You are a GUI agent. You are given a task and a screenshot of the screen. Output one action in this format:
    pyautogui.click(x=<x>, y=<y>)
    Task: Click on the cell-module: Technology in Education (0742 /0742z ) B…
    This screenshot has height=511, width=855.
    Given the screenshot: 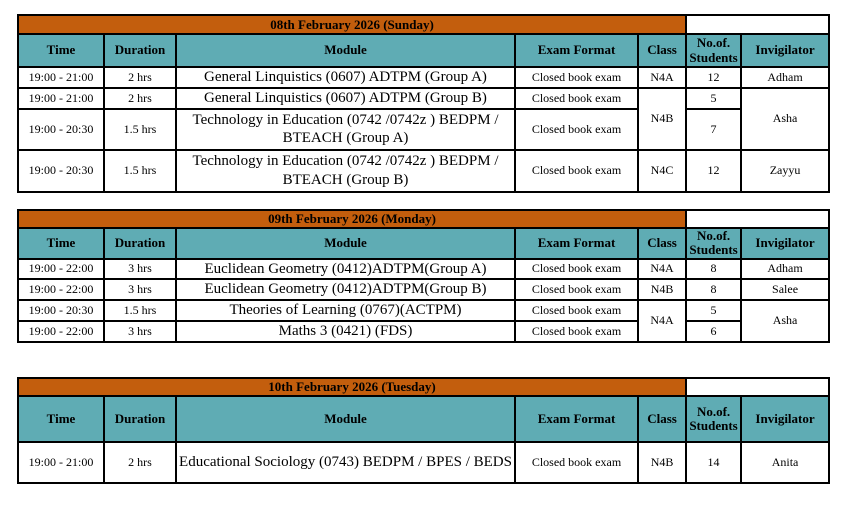 What is the action you would take?
    pyautogui.click(x=345, y=129)
    